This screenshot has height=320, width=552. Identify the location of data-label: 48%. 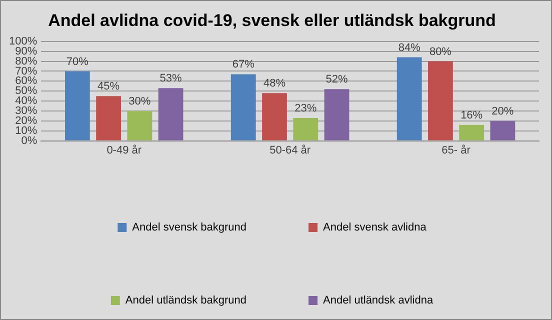
(274, 84).